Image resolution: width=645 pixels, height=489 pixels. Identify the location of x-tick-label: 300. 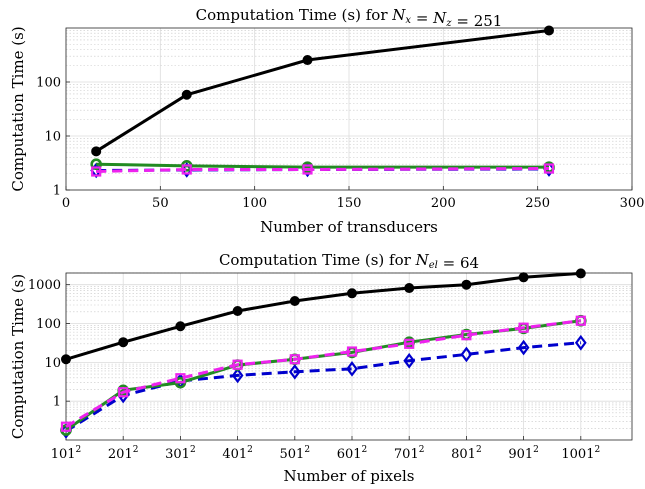
(632, 203).